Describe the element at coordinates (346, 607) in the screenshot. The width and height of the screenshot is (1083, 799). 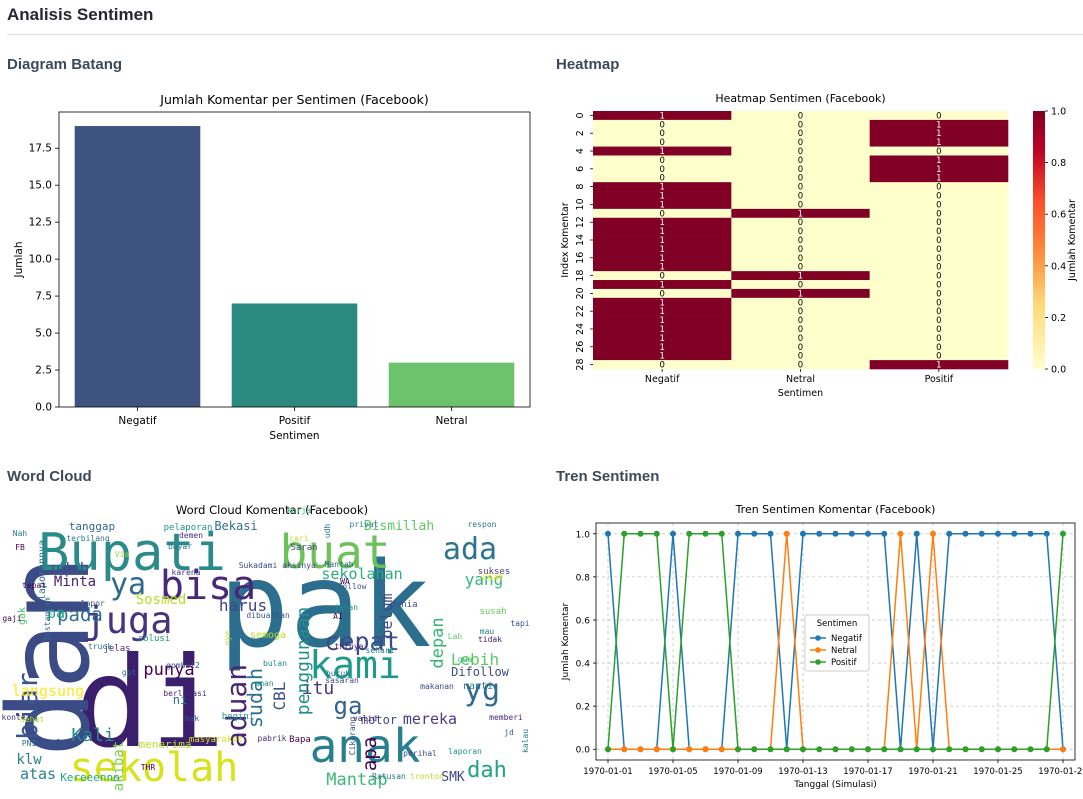
I see `word-cloud-word: jalan` at that location.